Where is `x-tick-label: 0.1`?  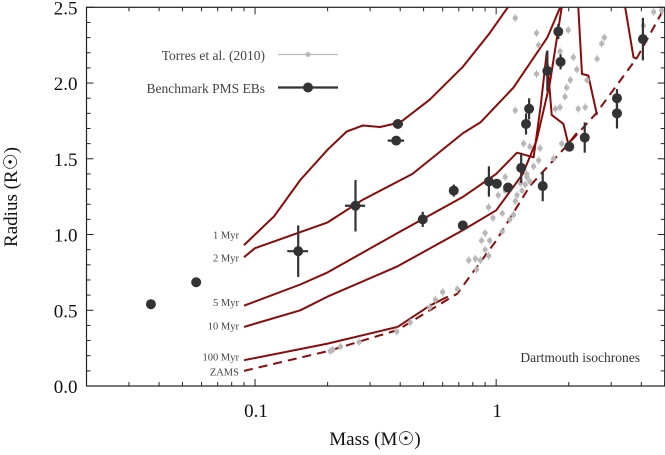 x-tick-label: 0.1 is located at coordinates (256, 411).